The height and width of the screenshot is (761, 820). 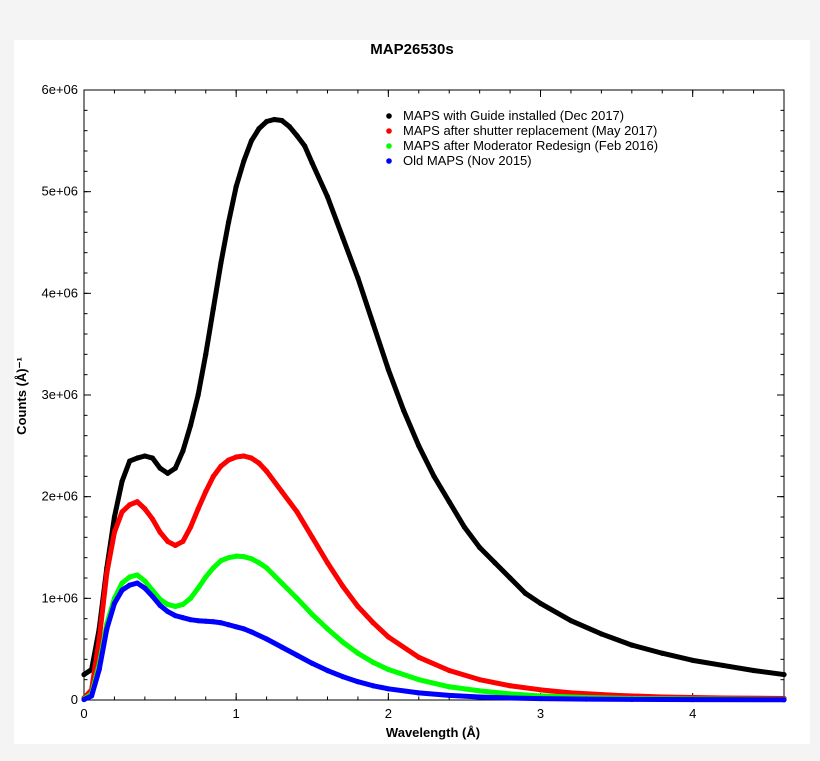 What do you see at coordinates (59, 89) in the screenshot?
I see `y-tick-label: 6e+06` at bounding box center [59, 89].